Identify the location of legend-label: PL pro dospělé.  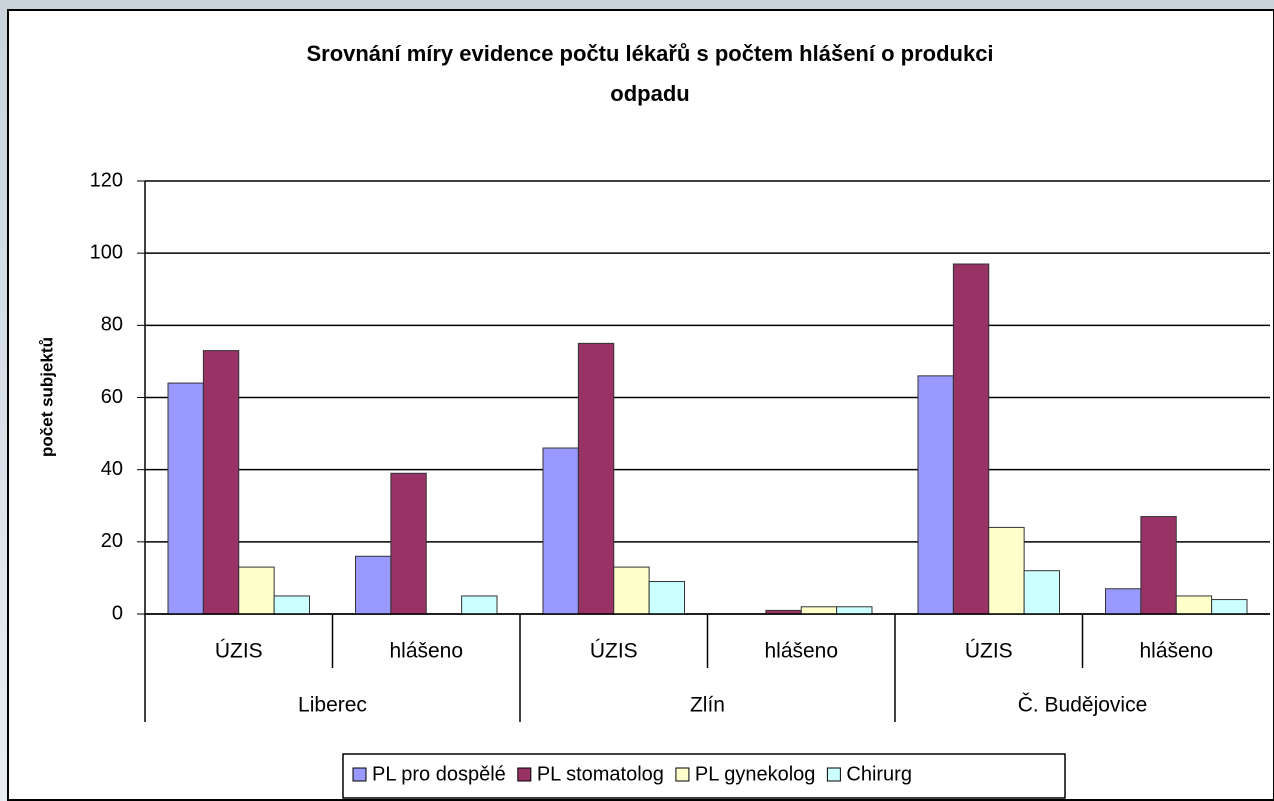
(439, 774).